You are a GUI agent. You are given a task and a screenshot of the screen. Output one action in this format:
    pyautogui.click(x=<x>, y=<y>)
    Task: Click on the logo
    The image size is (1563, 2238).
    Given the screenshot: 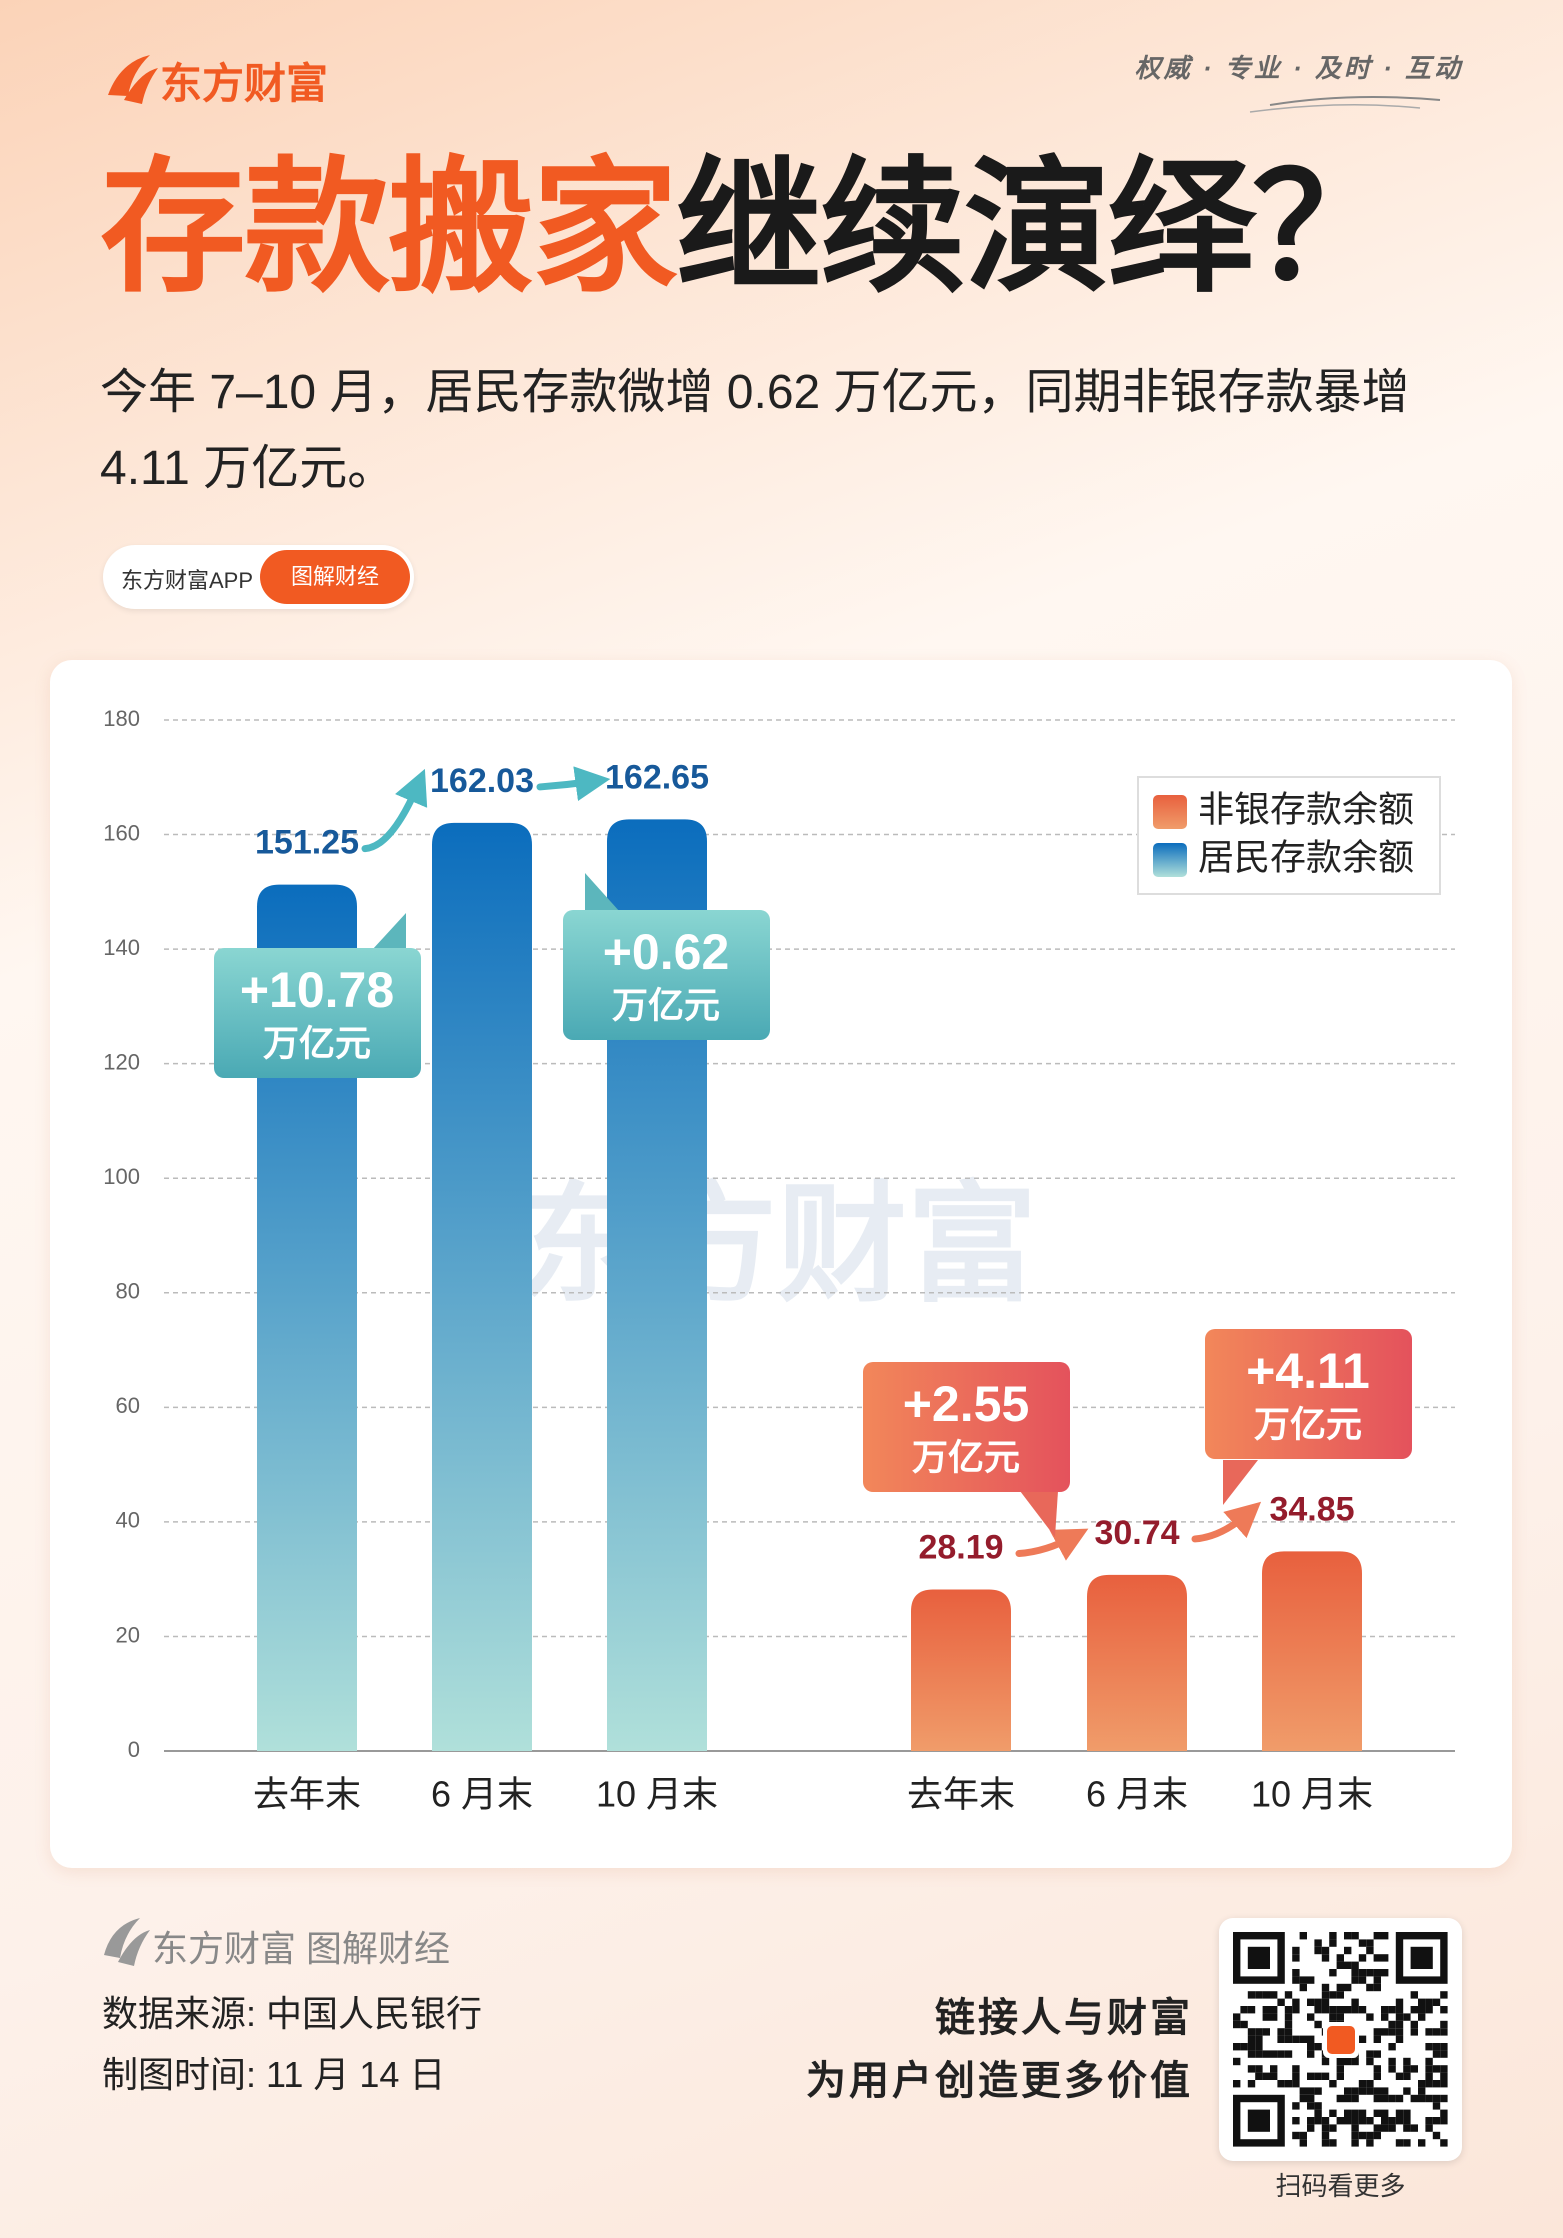 What is the action you would take?
    pyautogui.click(x=133, y=79)
    